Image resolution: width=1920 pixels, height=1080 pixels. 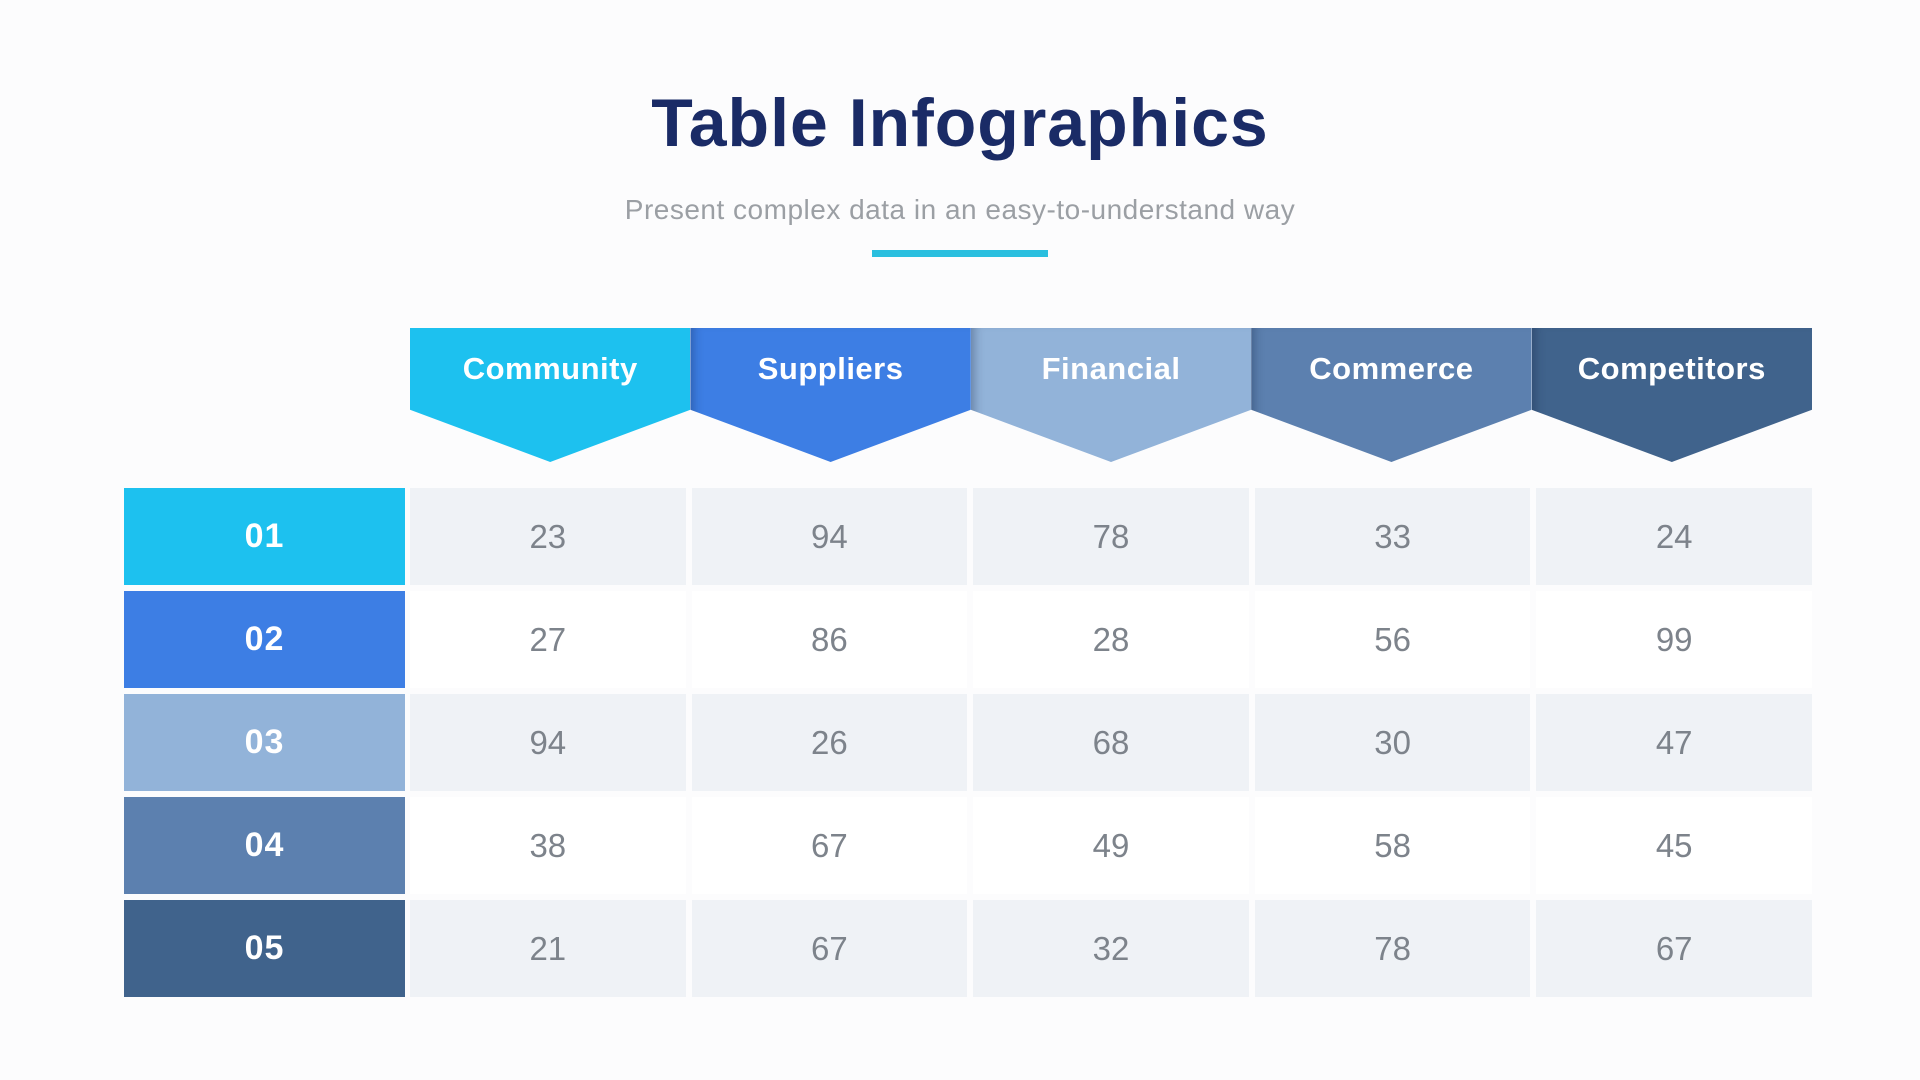 I want to click on table-cell: 38, so click(x=548, y=845).